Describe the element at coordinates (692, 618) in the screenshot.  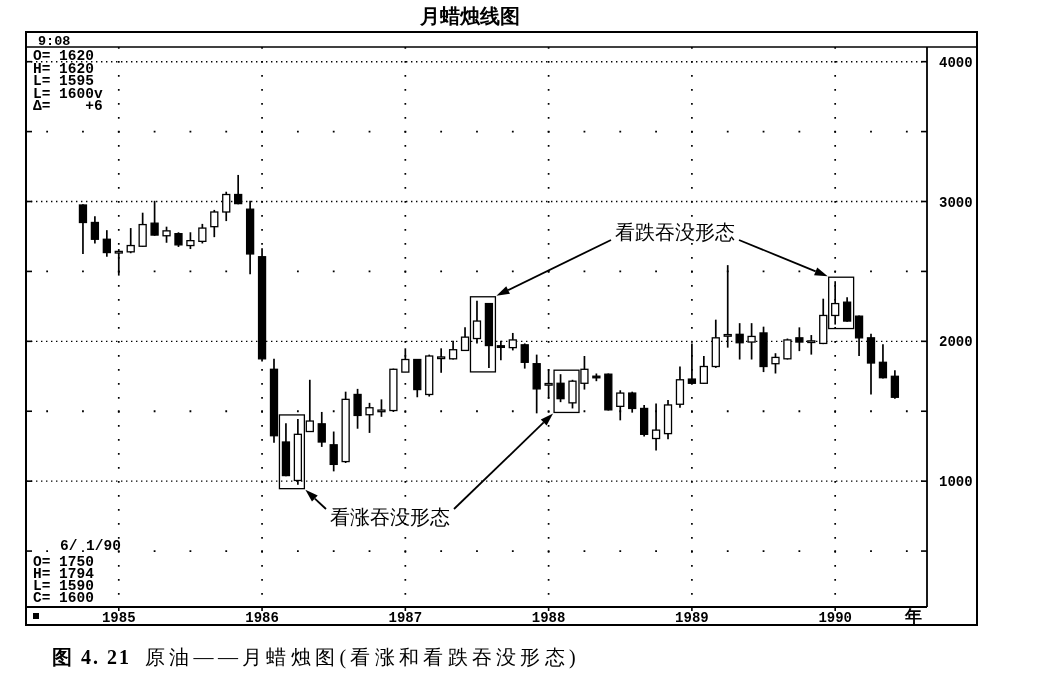
I see `x-tick-label: 1989` at that location.